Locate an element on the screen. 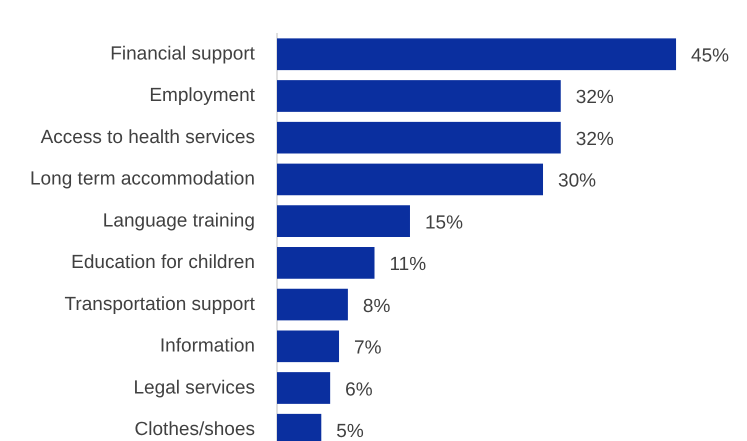  y-tick-label: Language training is located at coordinates (178, 221).